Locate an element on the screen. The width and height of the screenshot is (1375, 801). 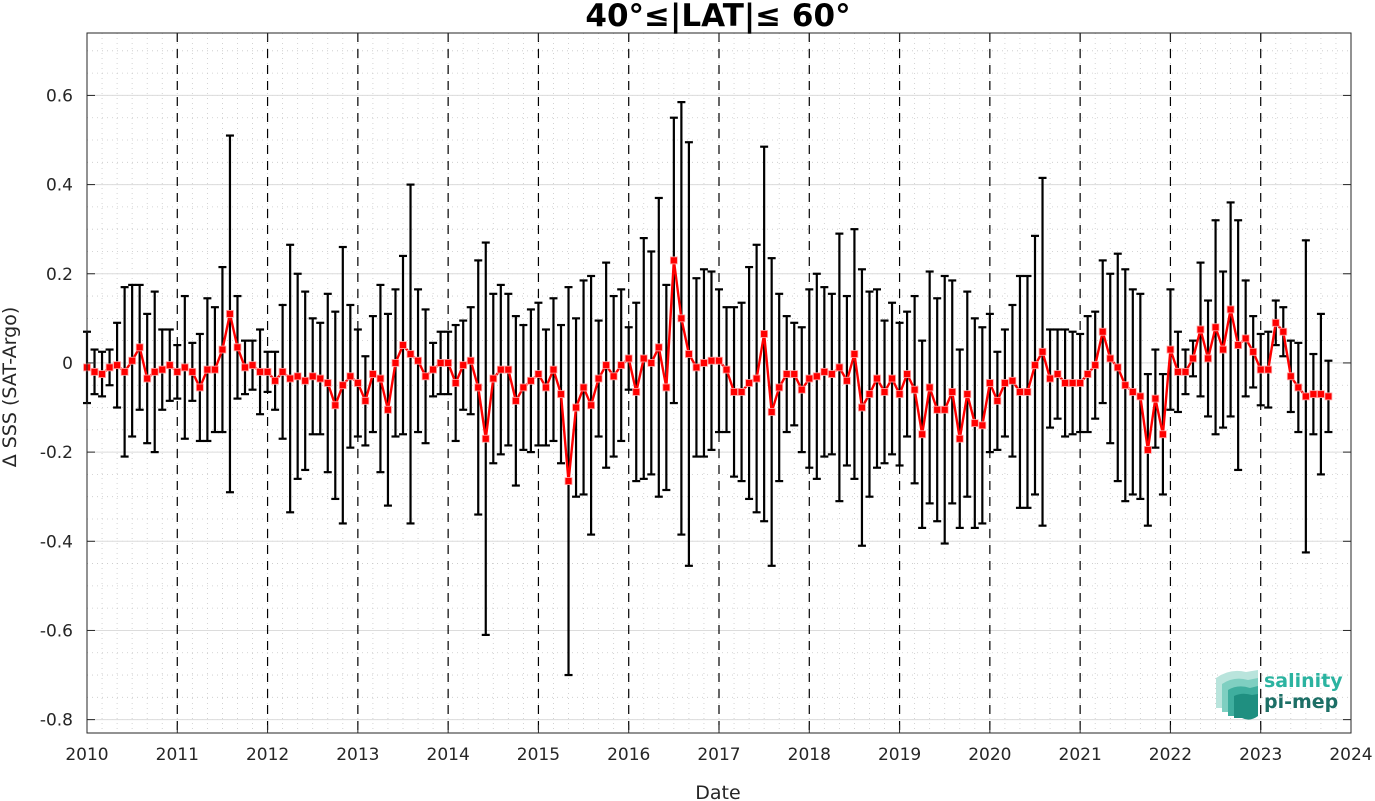
y-axis-label: Δ SSS (SAT-Argo) is located at coordinates (10, 387).